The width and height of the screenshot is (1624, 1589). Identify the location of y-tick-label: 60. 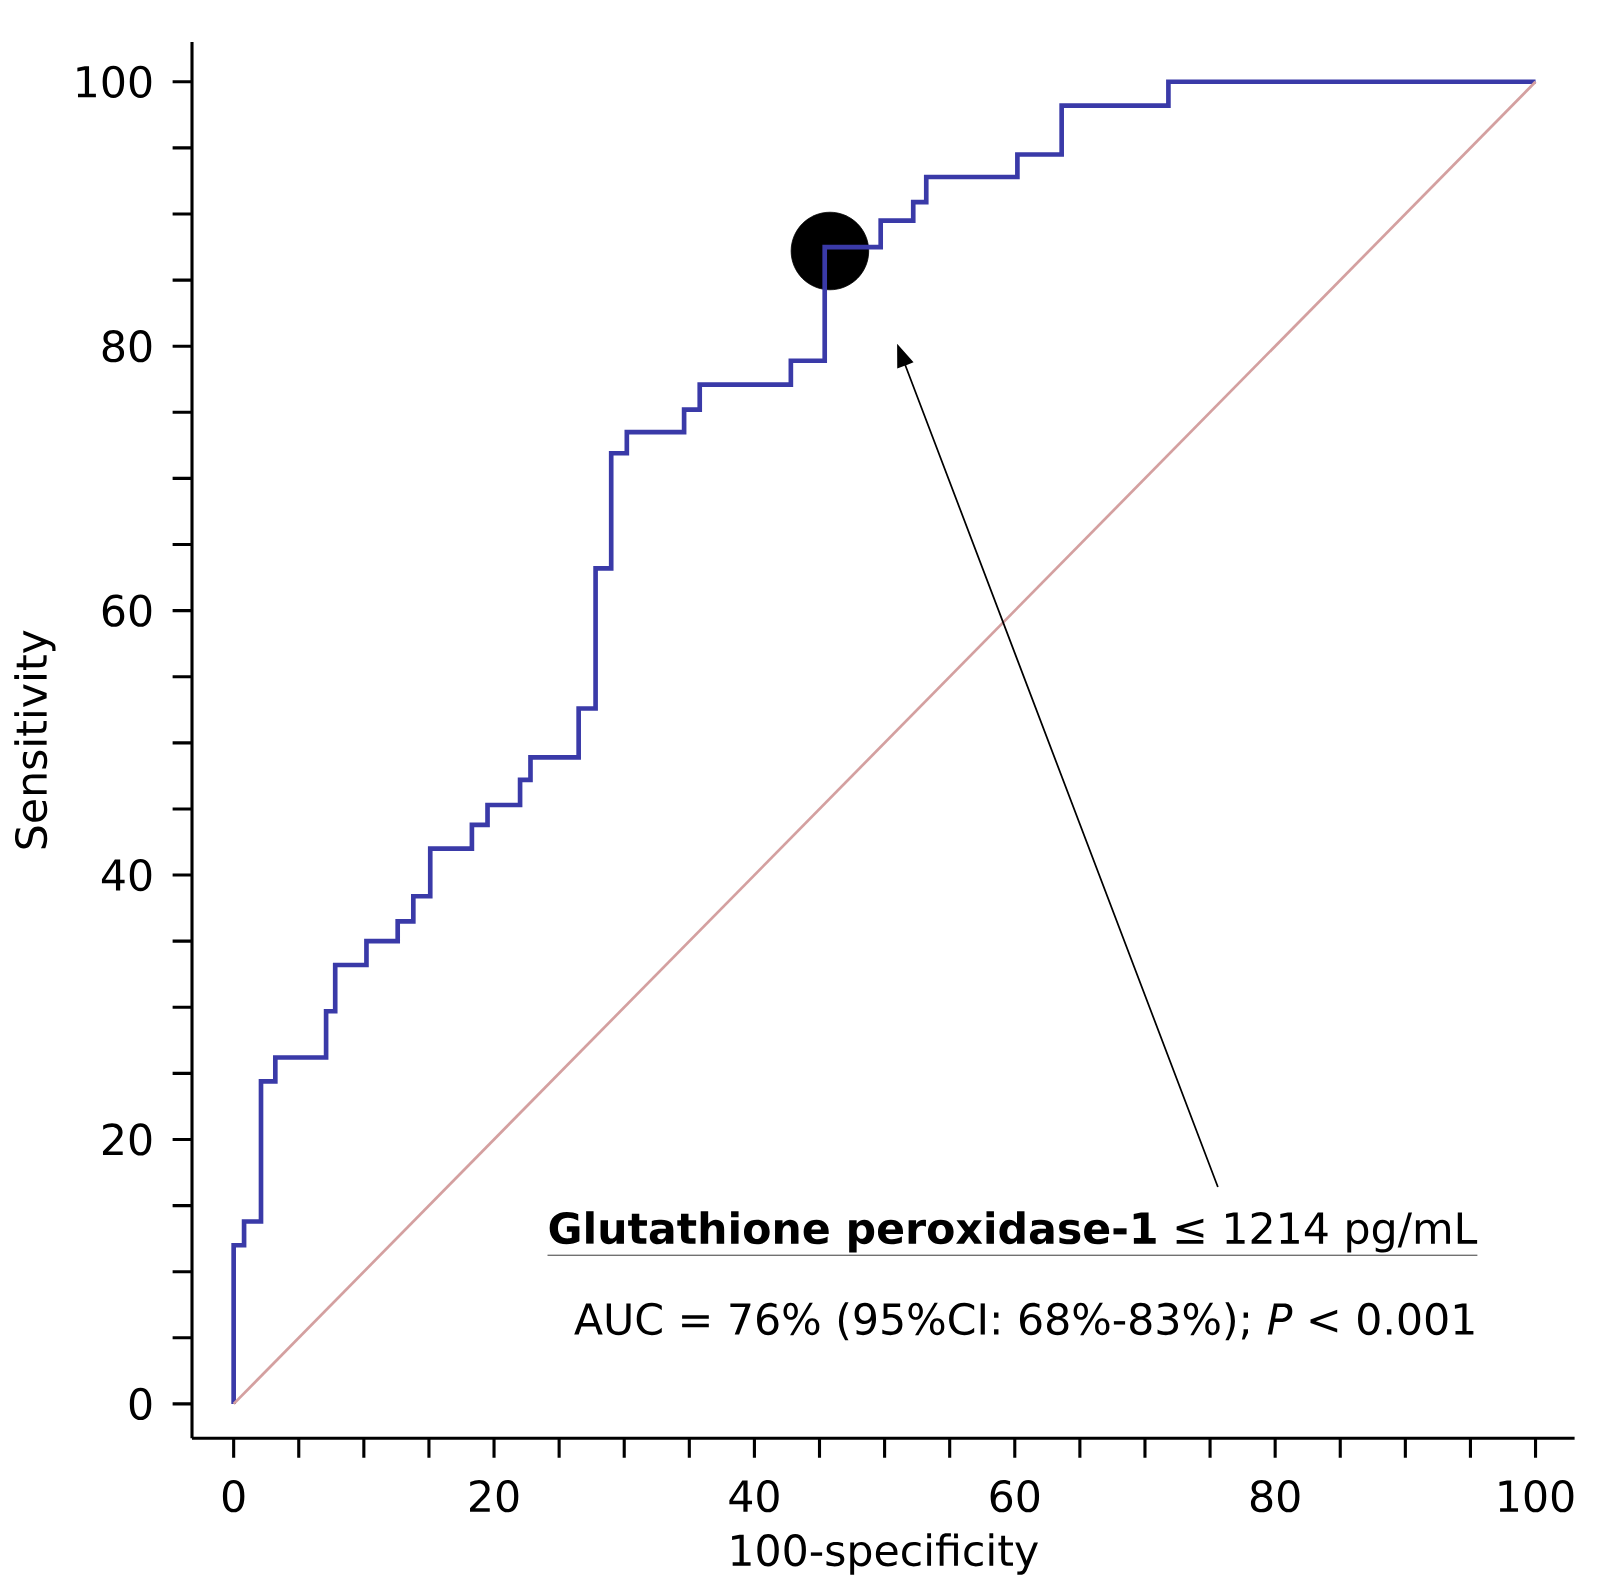
(127, 610).